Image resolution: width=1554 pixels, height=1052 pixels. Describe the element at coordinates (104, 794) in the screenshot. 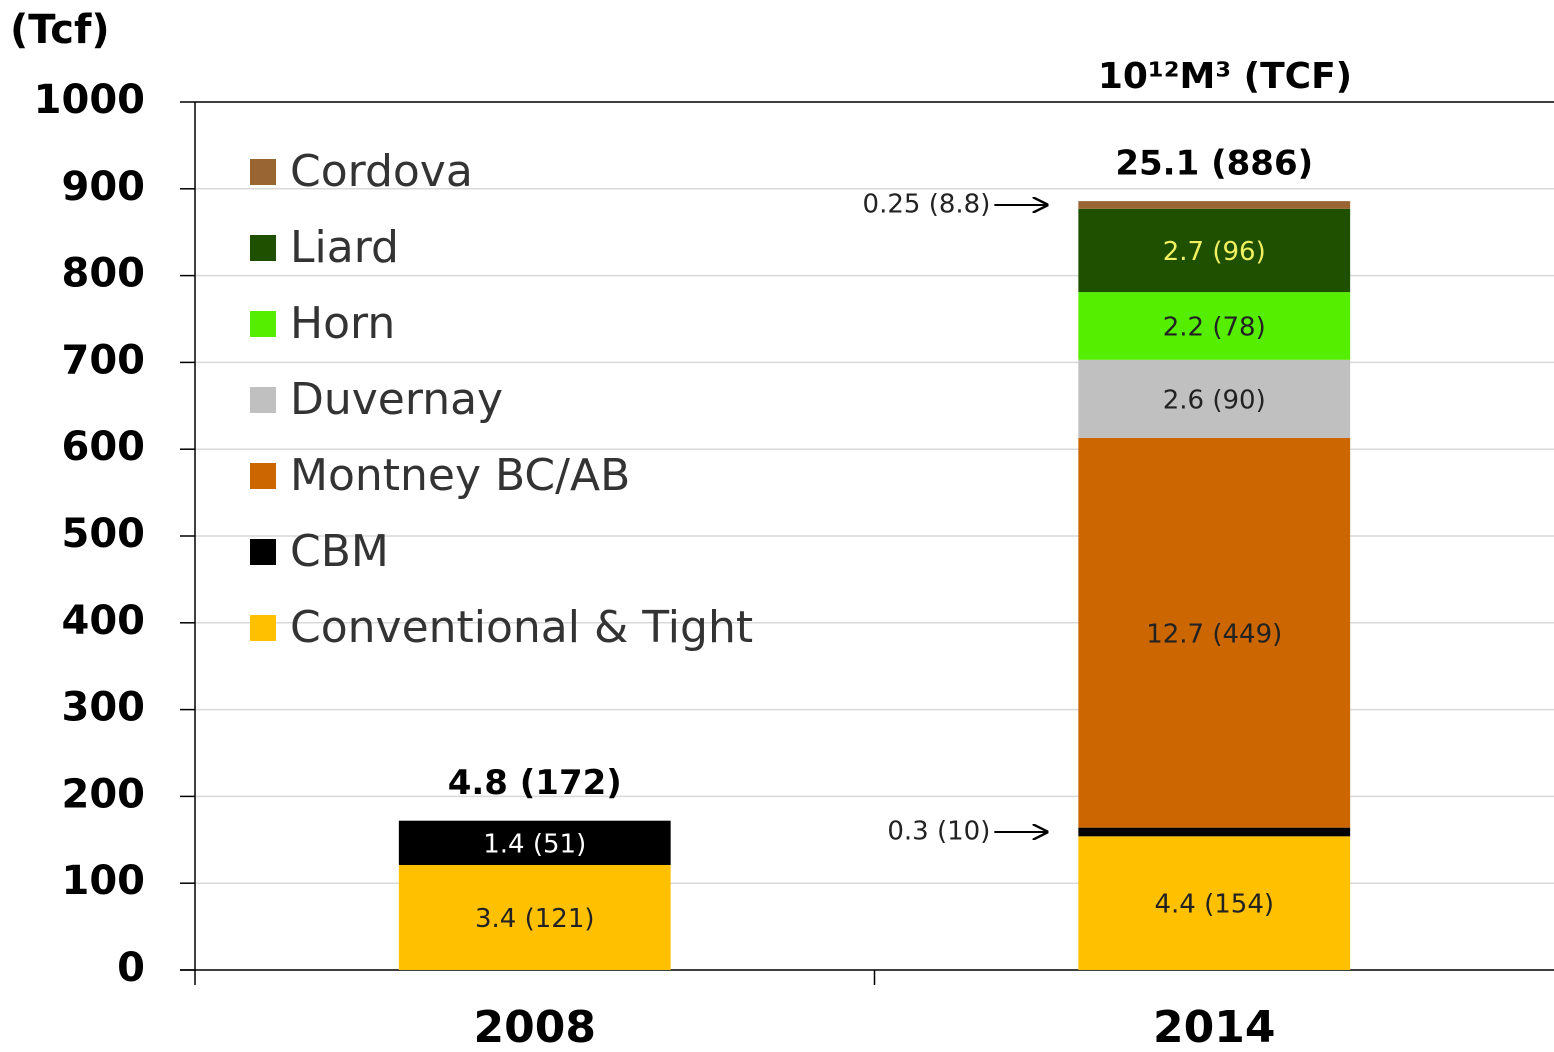

I see `y-tick-label: 200` at that location.